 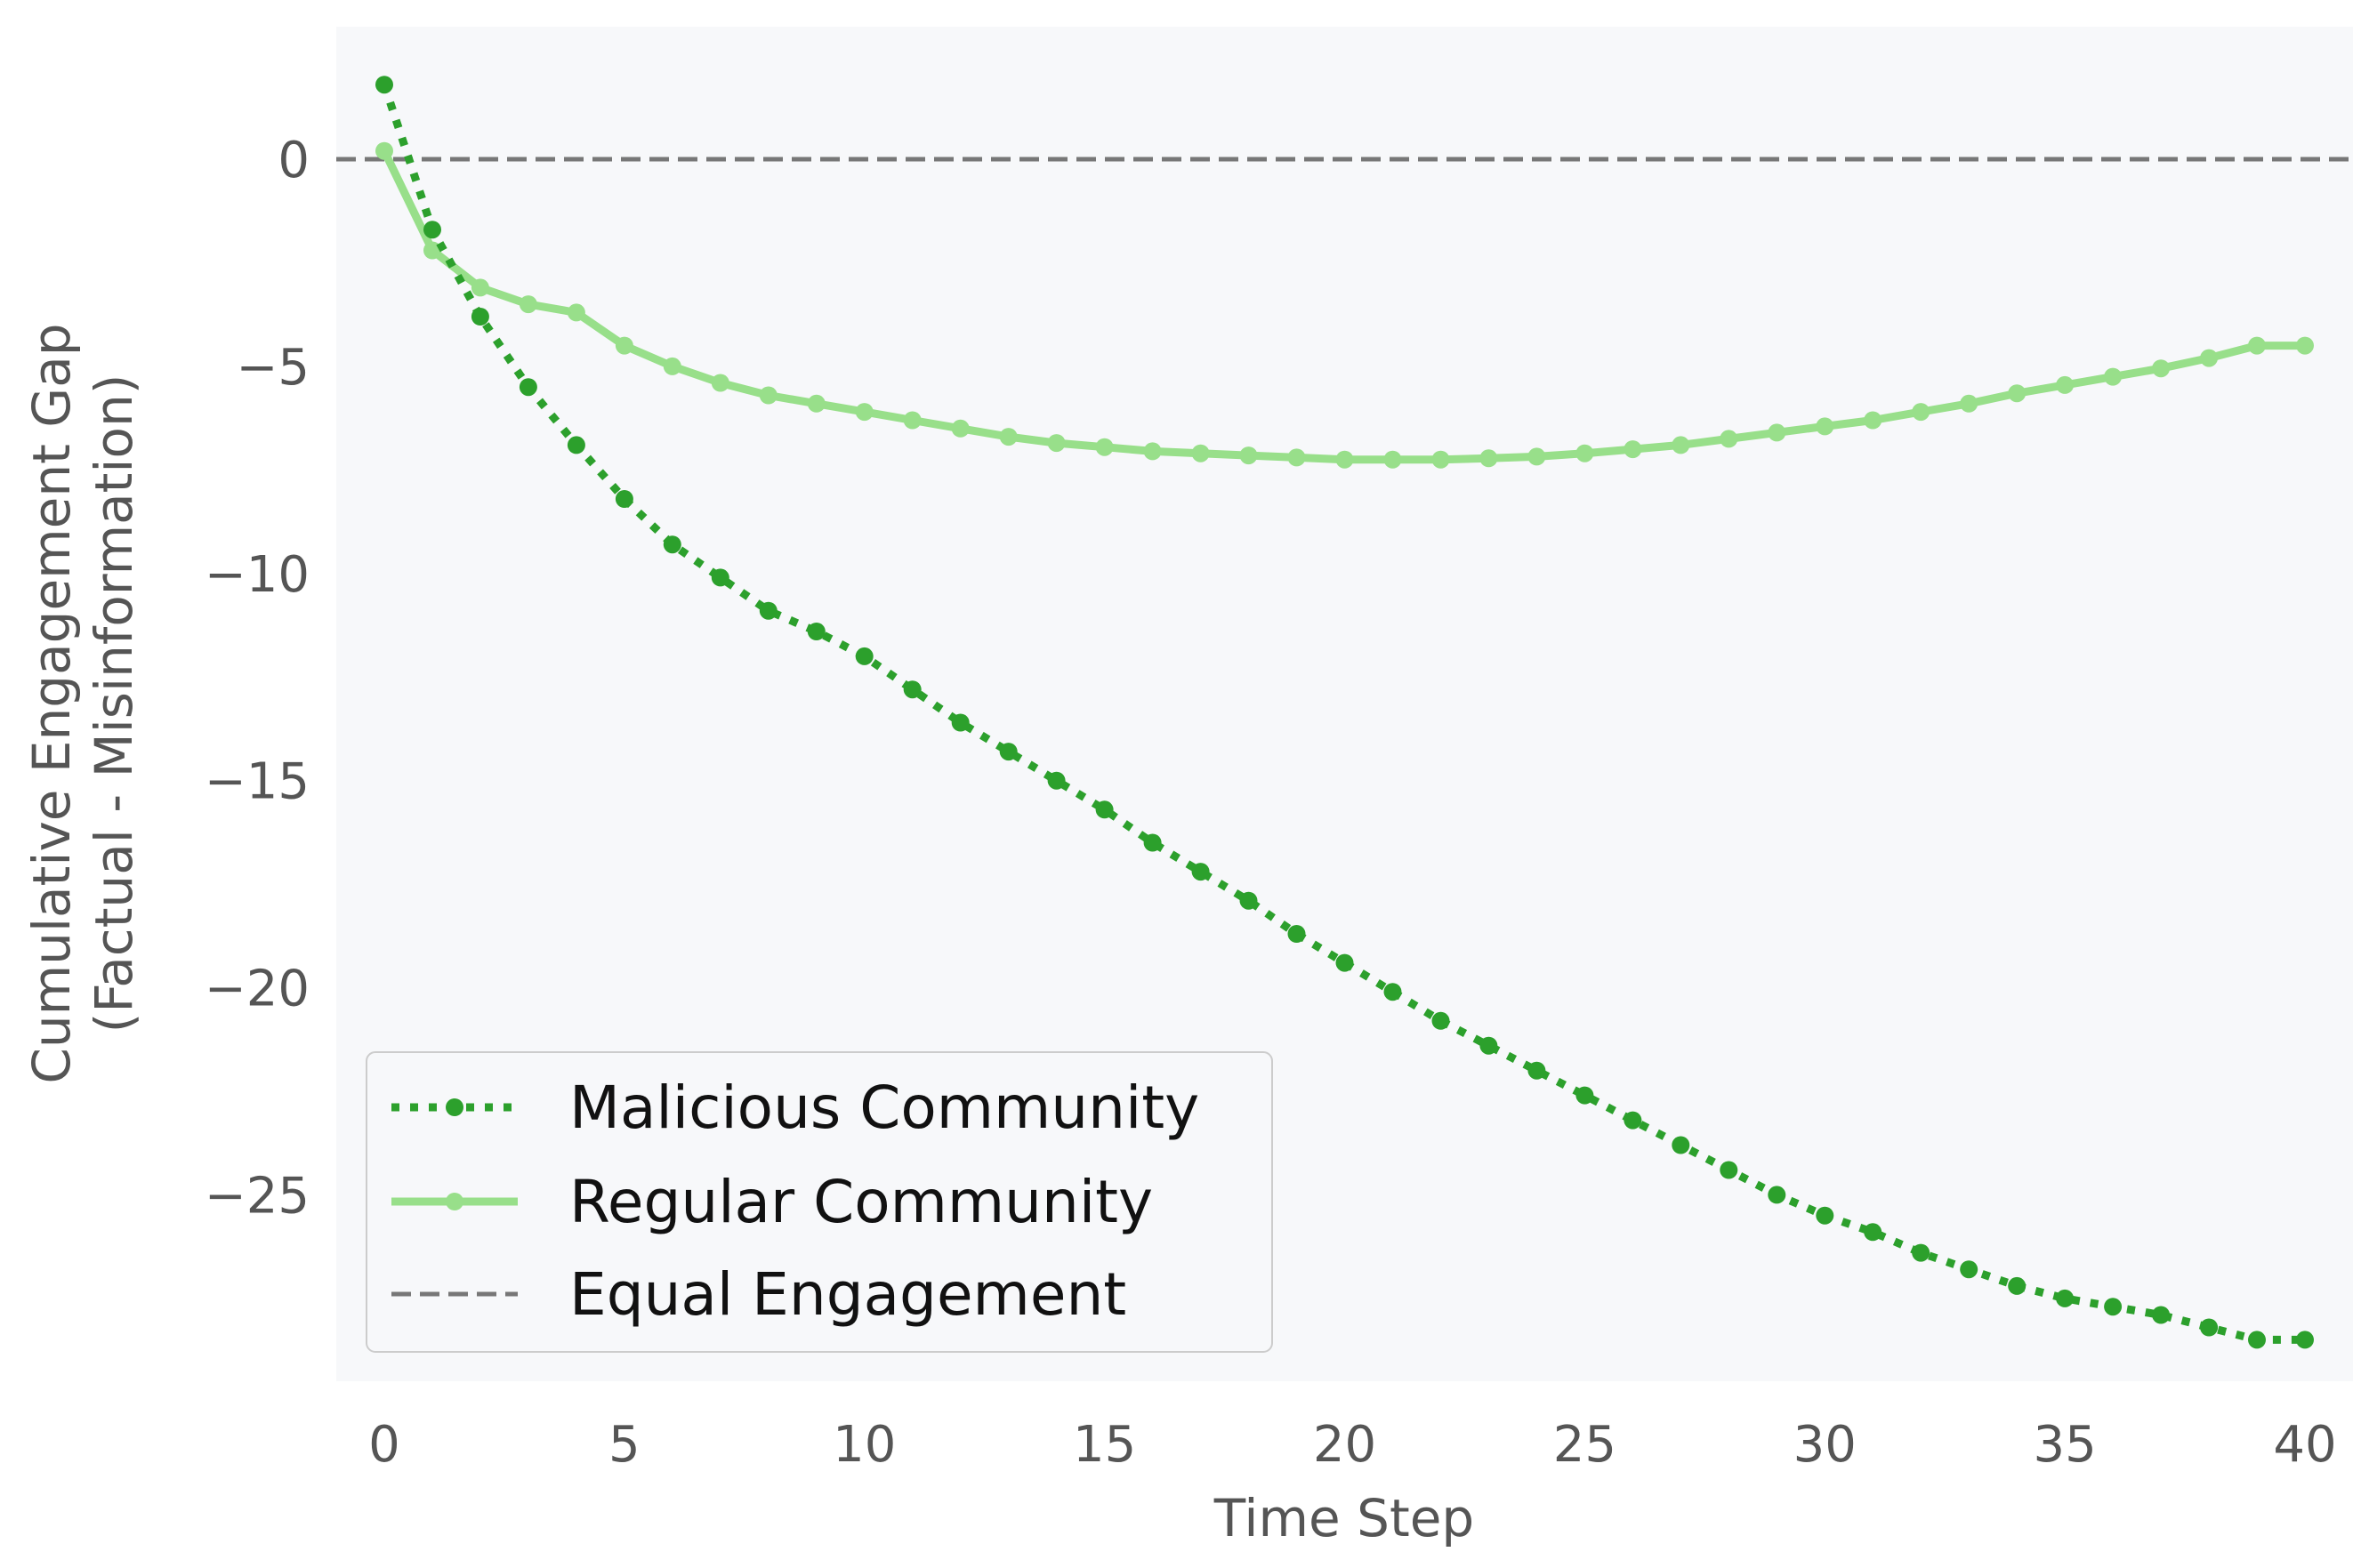 What do you see at coordinates (1344, 1518) in the screenshot?
I see `x-axis-title: Time Step` at bounding box center [1344, 1518].